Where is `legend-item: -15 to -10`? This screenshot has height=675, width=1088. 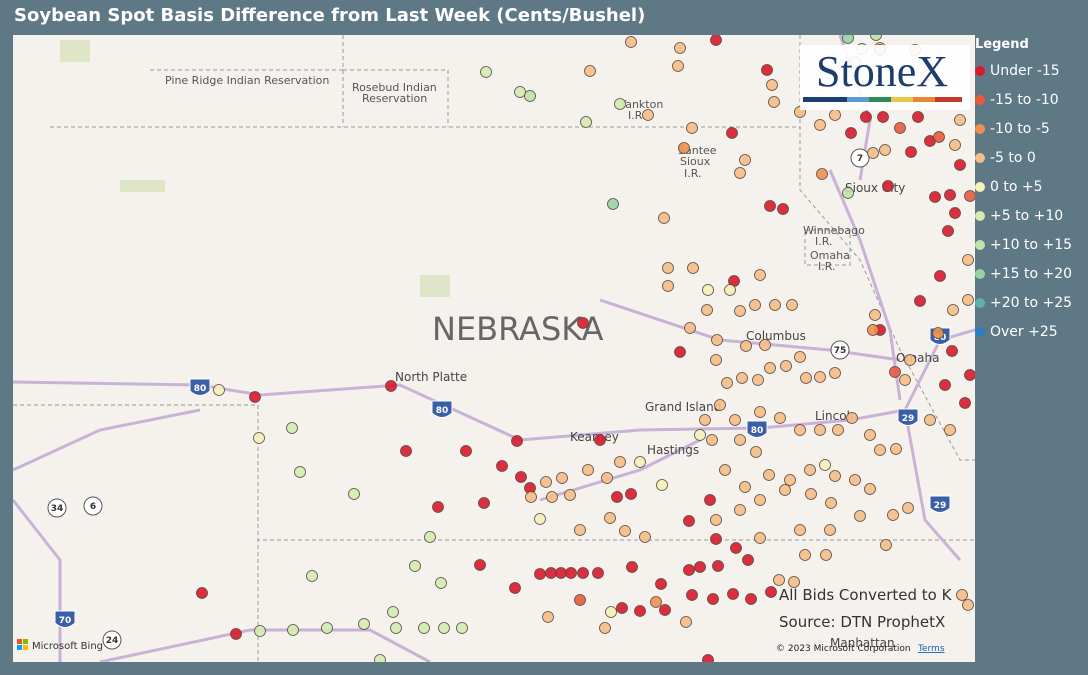 legend-item: -15 to -10 is located at coordinates (1030, 99).